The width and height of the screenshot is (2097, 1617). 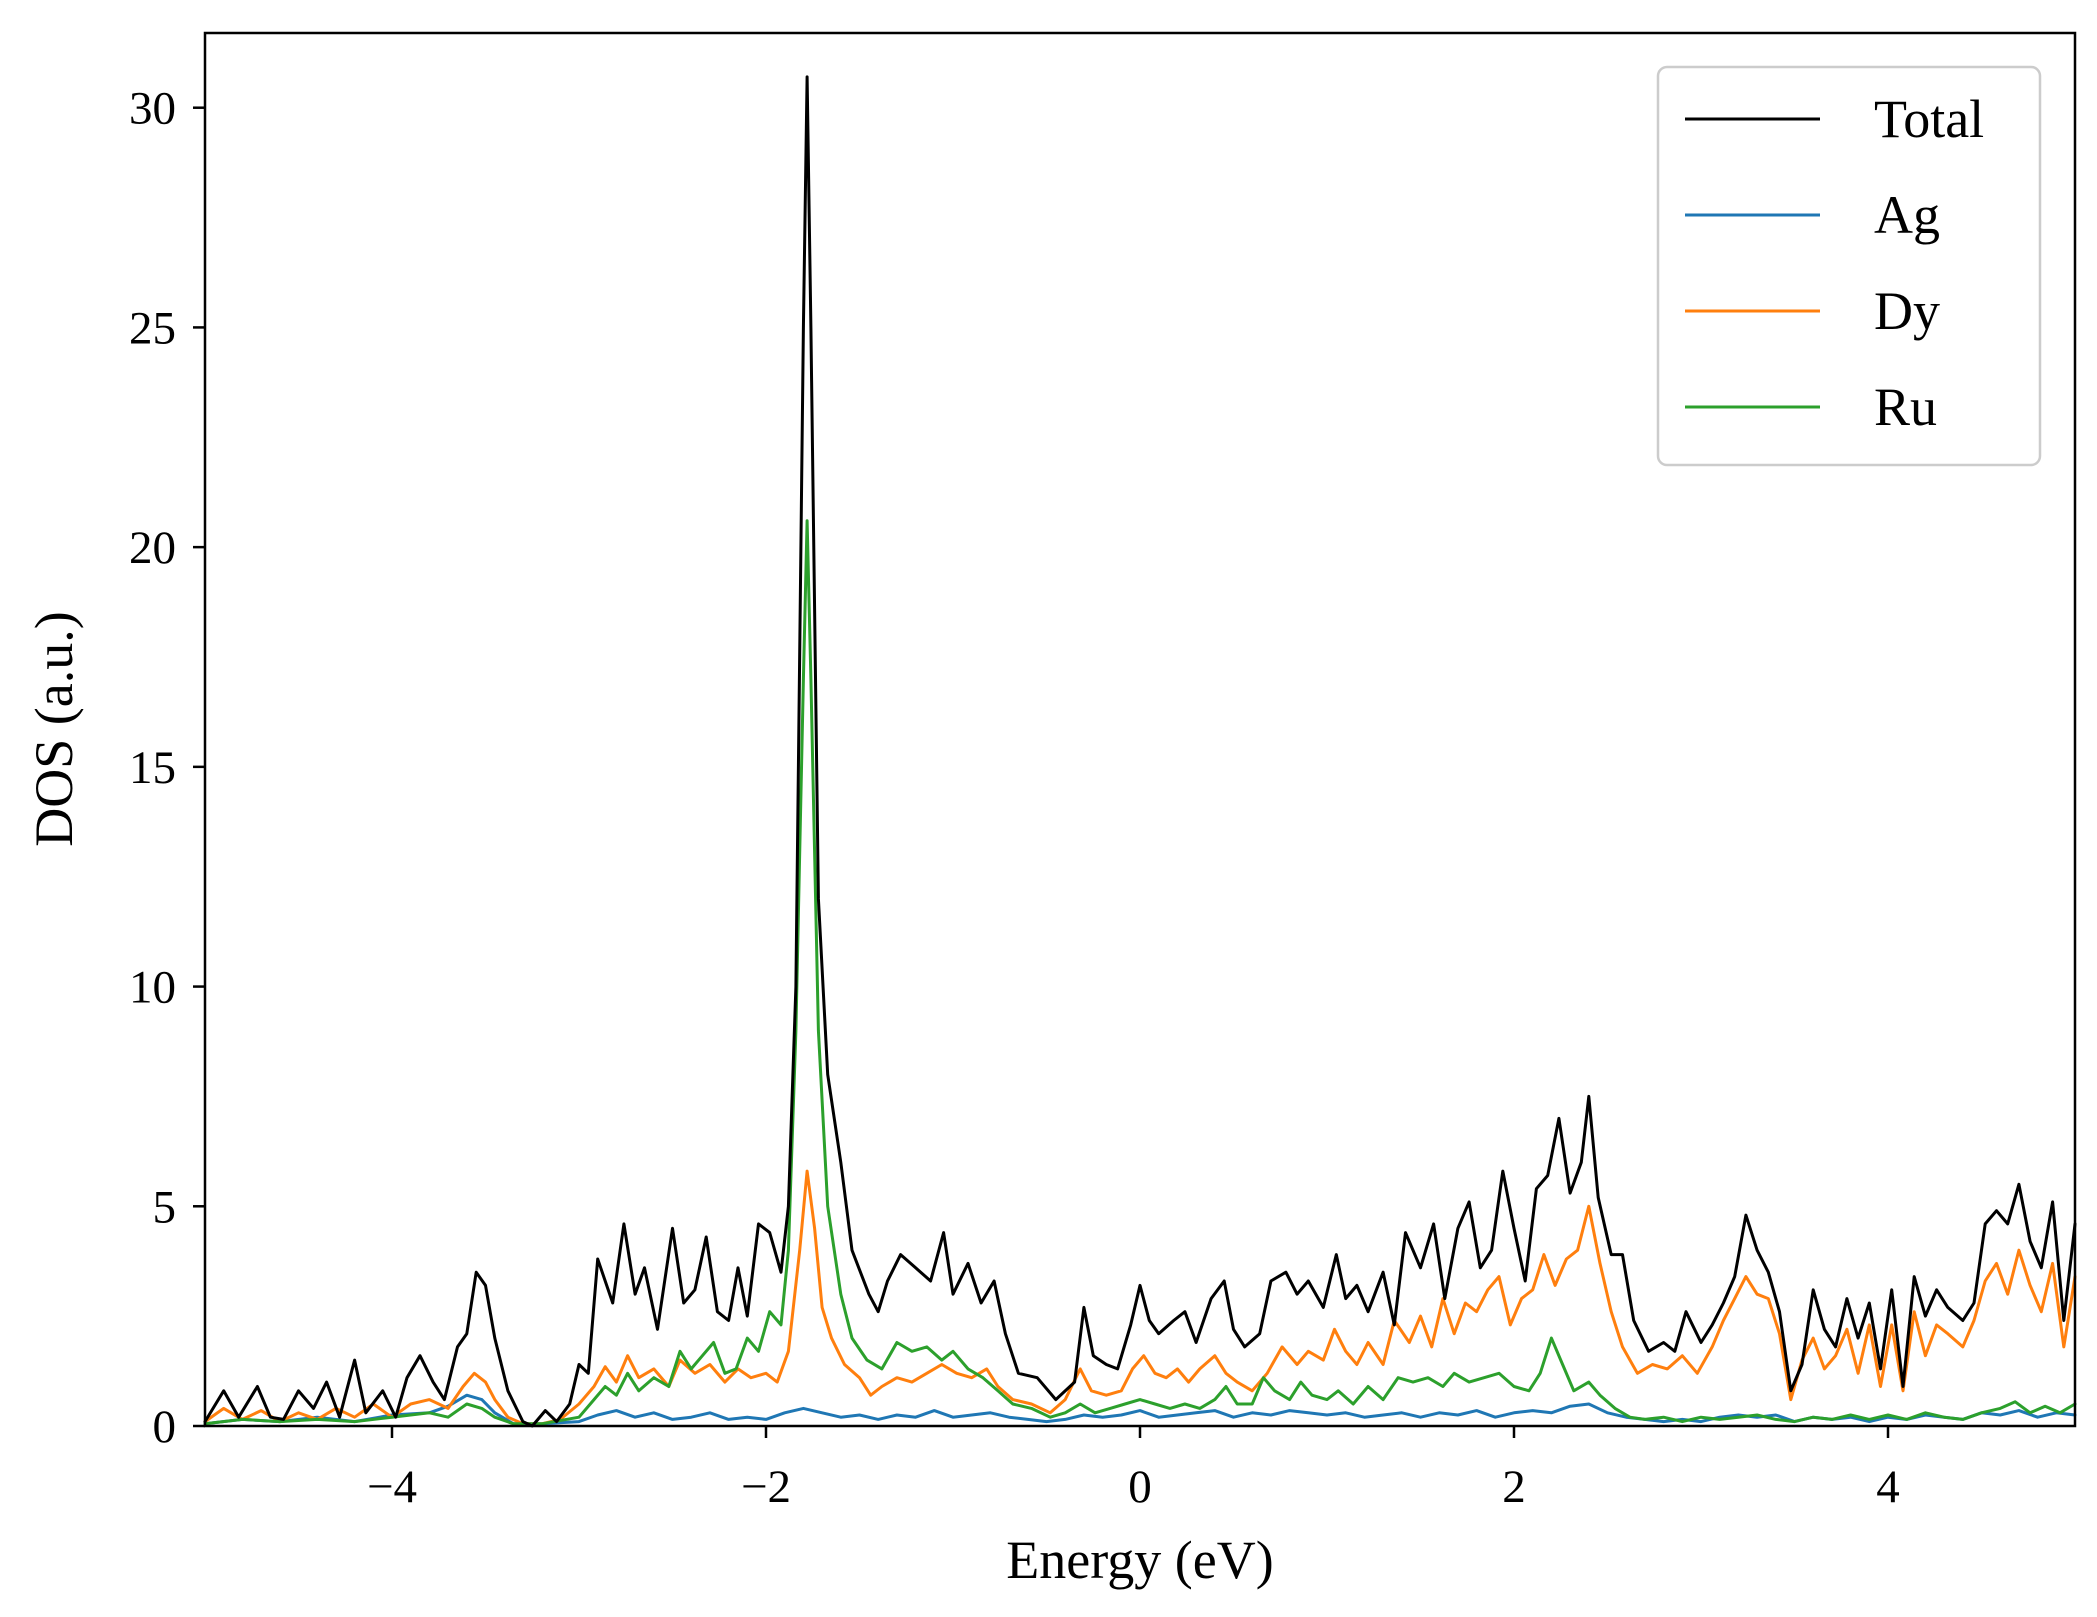 I want to click on y-tick-label: 20, so click(x=152, y=548).